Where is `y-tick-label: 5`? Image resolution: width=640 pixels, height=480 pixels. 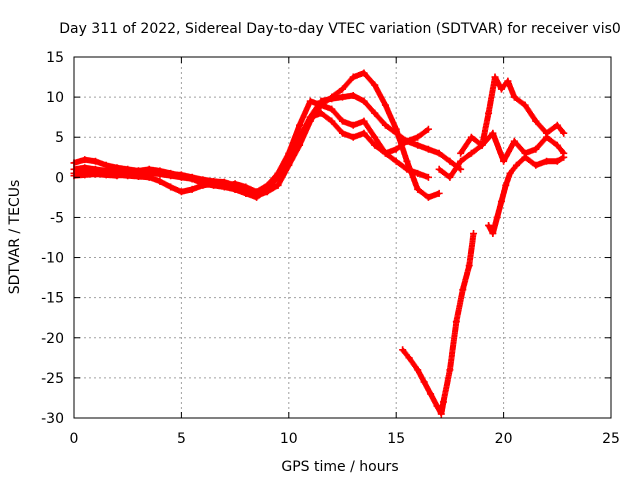
y-tick-label: 5 is located at coordinates (59, 138).